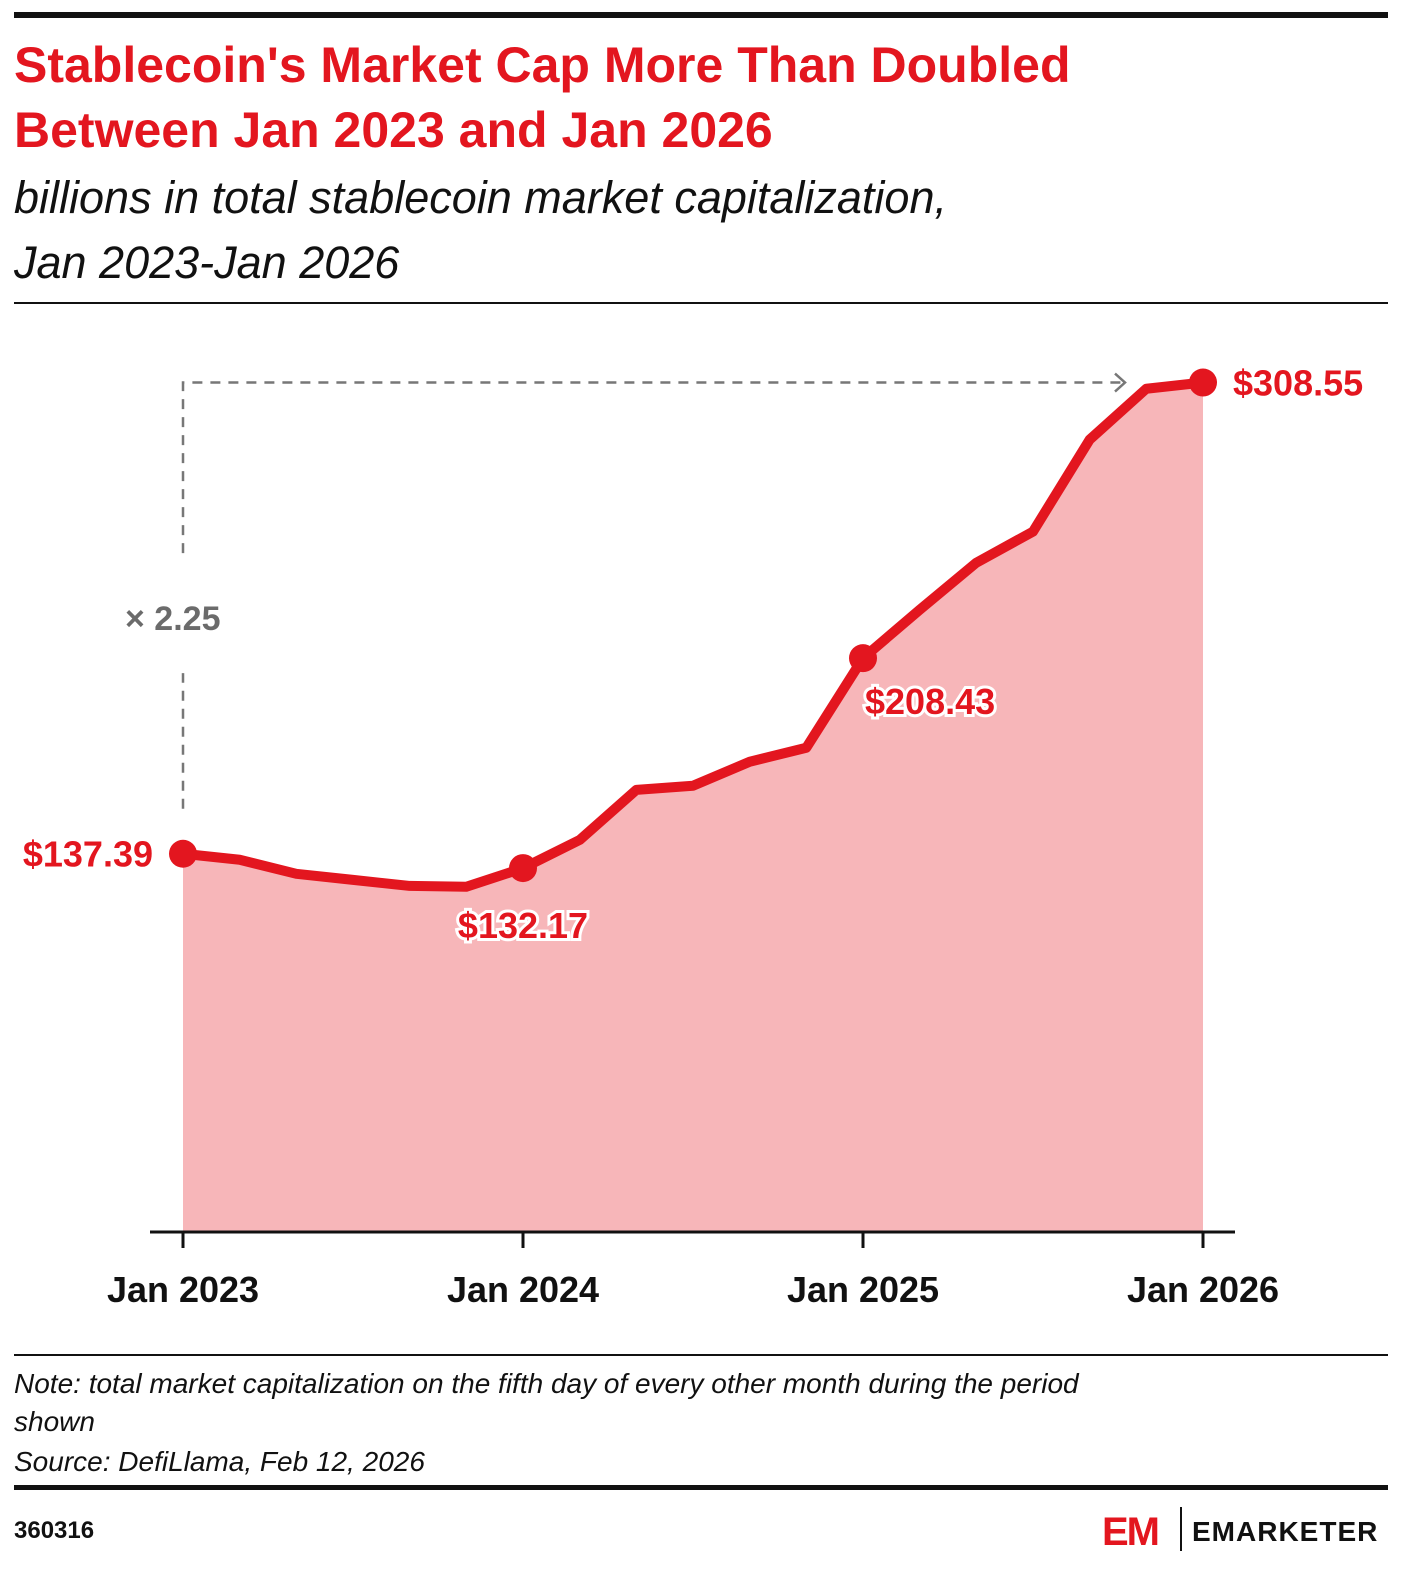  Describe the element at coordinates (1130, 1532) in the screenshot. I see `logo-mark: EM` at that location.